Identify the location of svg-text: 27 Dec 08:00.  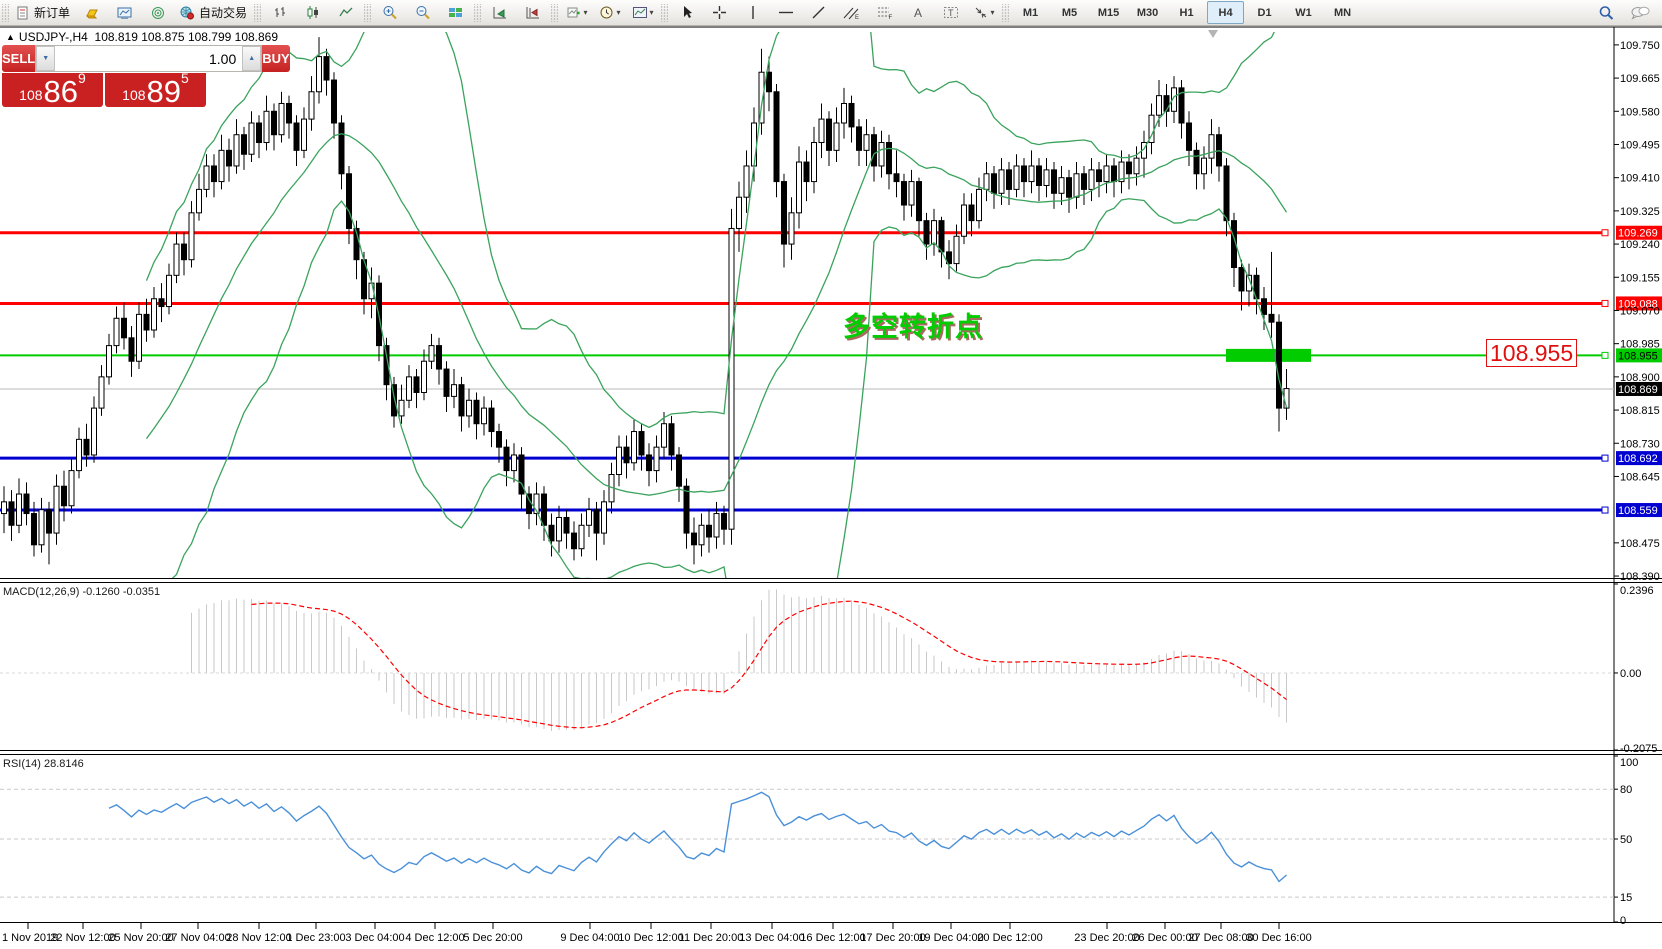
(1220, 938).